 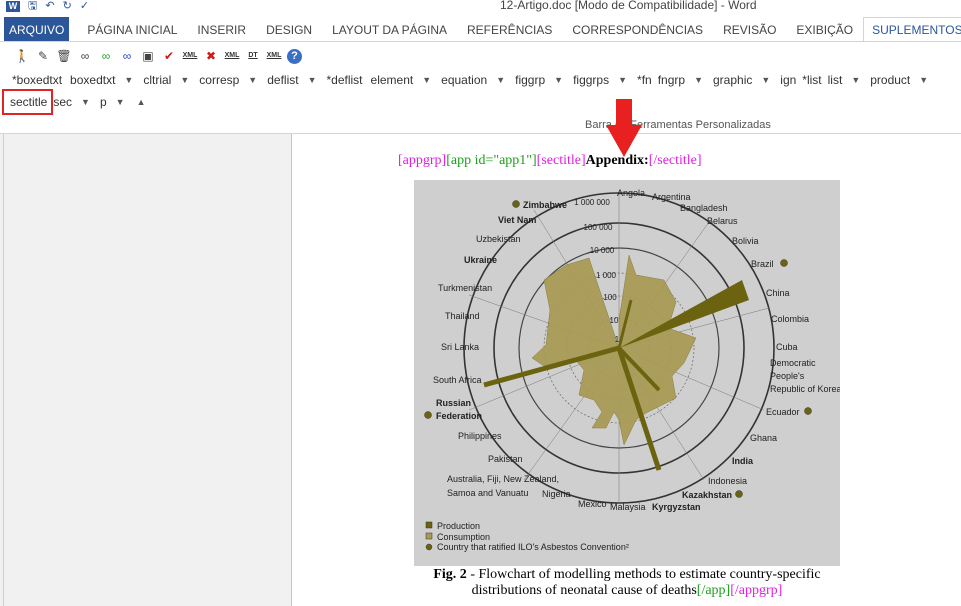 I want to click on ring-label-10000: 10 000, so click(x=602, y=250).